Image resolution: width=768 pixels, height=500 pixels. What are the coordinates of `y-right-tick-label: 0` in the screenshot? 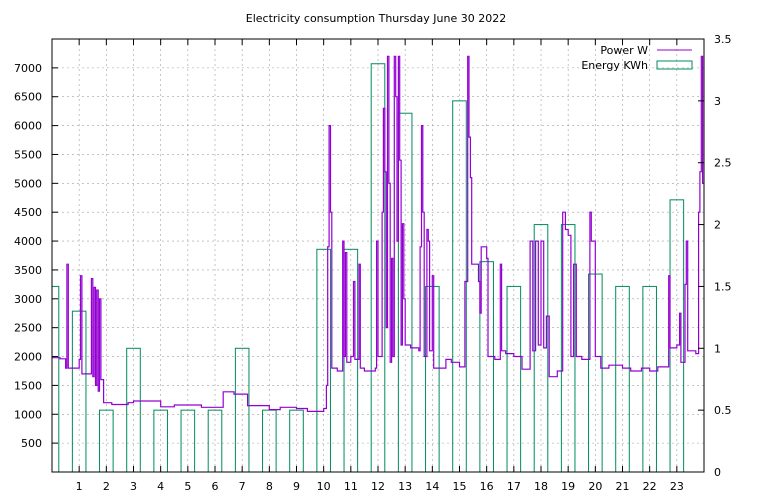 It's located at (717, 472).